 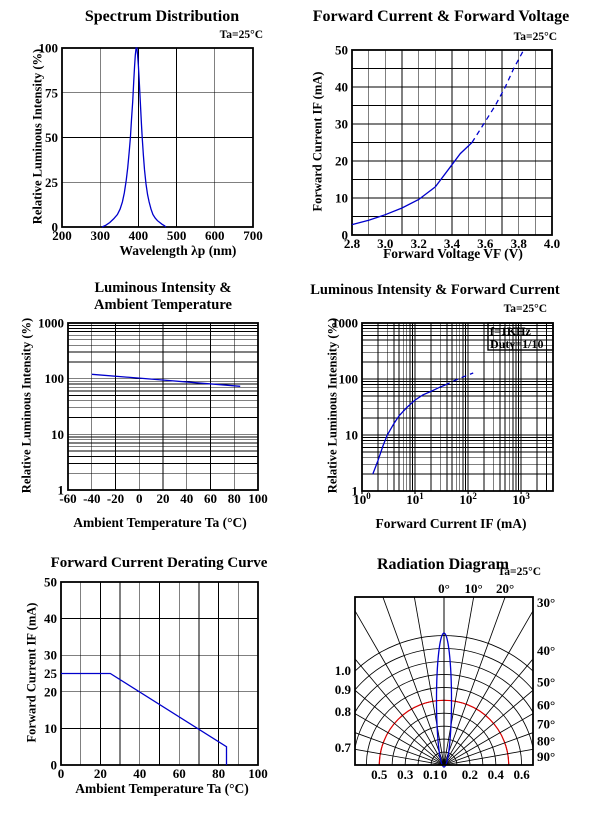 I want to click on frequency-annotation: f=1KHz, so click(x=510, y=331).